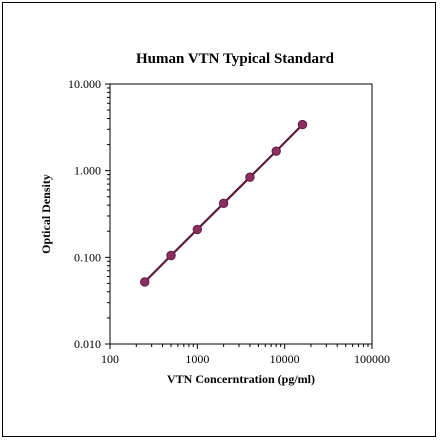 The width and height of the screenshot is (440, 441). Describe the element at coordinates (87, 171) in the screenshot. I see `y-tick-label: 1.000` at that location.